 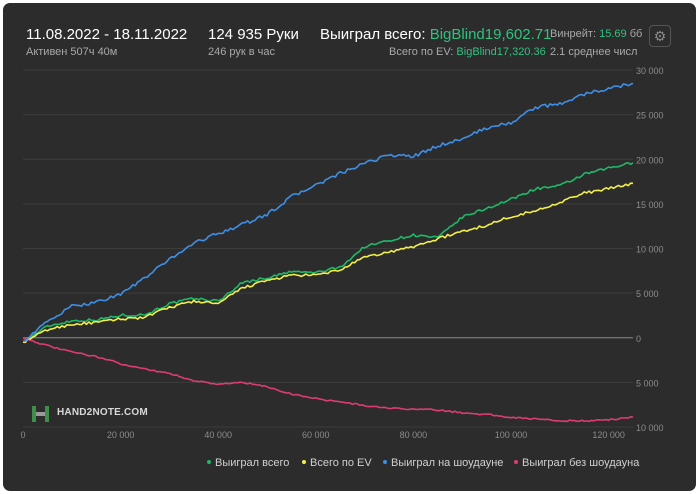 I want to click on winrate-stat: Винрейт: 15.69 бб, so click(x=597, y=34).